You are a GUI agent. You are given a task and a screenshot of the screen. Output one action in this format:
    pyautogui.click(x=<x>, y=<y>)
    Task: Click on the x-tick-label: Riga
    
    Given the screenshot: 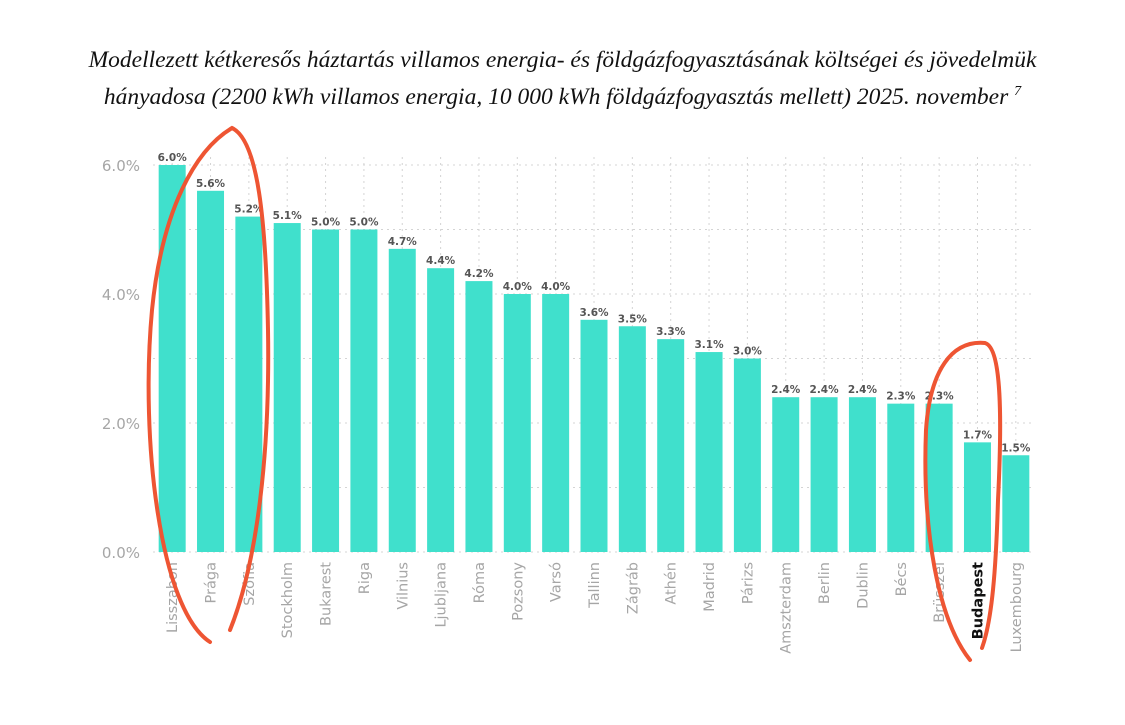 What is the action you would take?
    pyautogui.click(x=365, y=578)
    